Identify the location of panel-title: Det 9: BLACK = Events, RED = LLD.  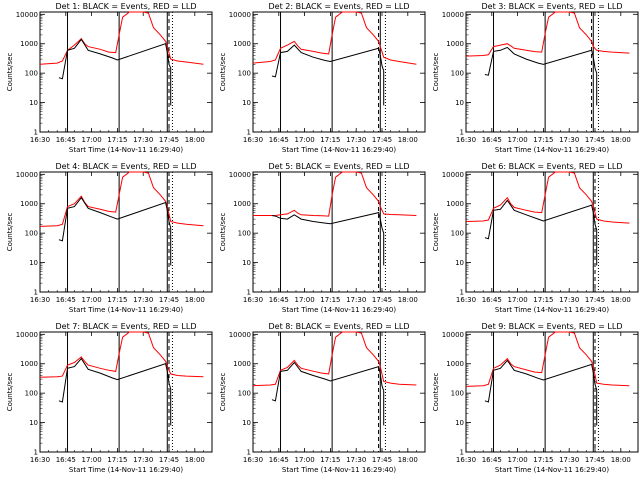
(552, 326).